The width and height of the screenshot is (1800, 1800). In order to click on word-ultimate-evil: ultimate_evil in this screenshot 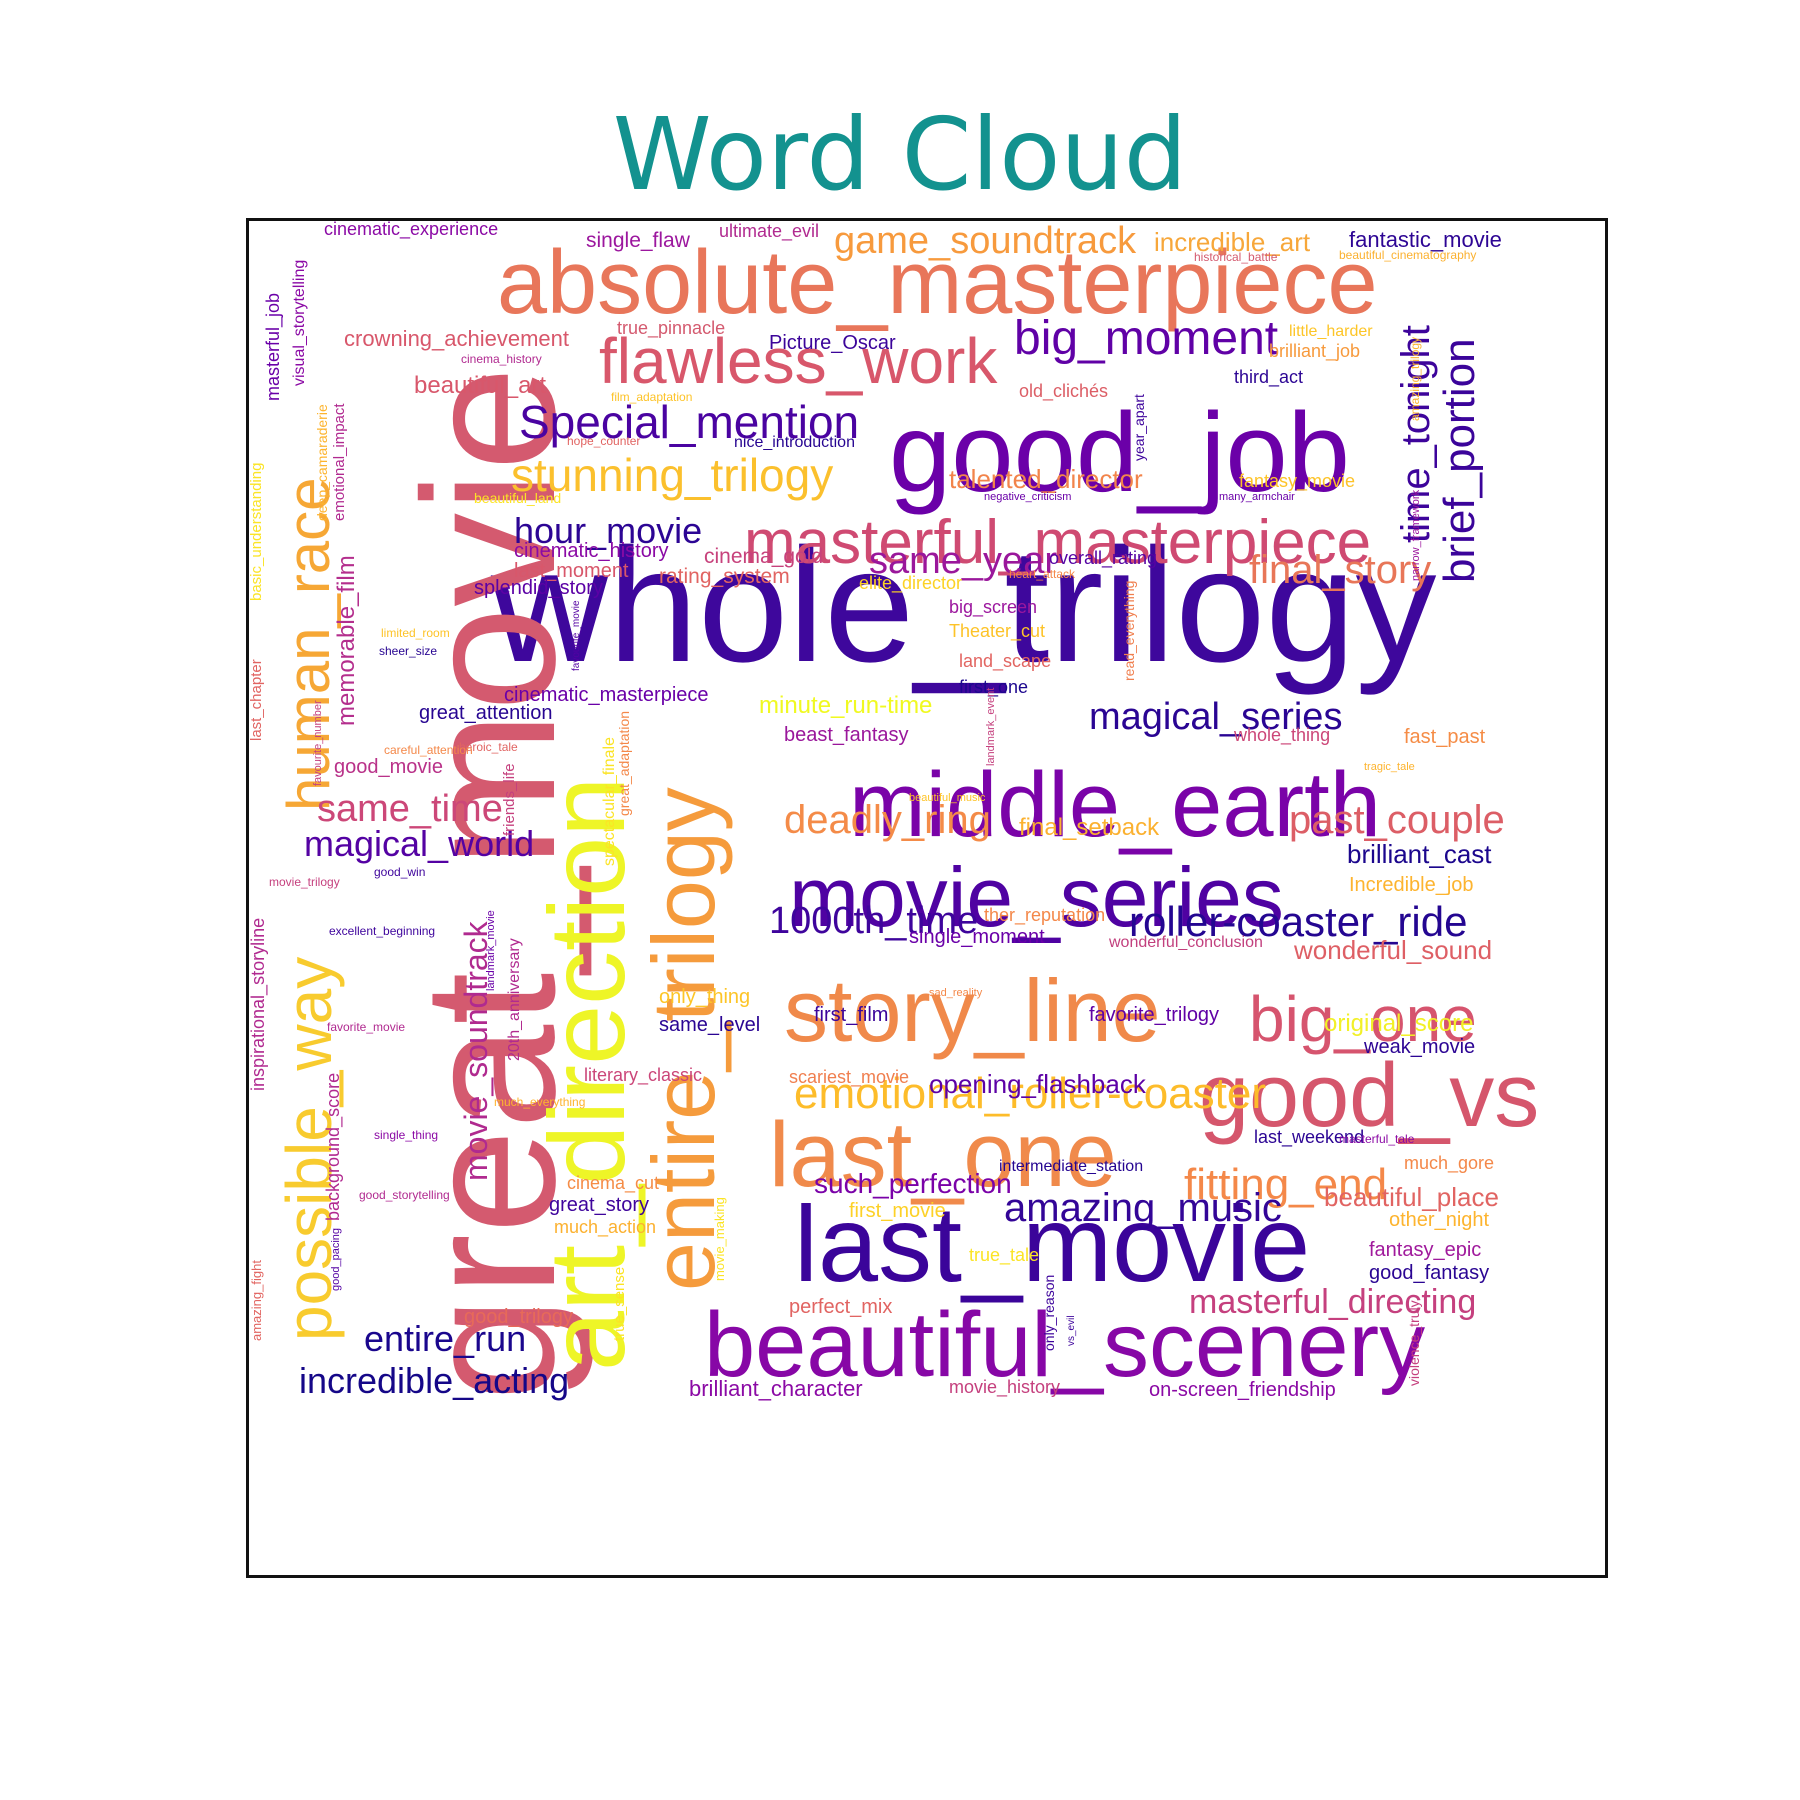, I will do `click(769, 231)`.